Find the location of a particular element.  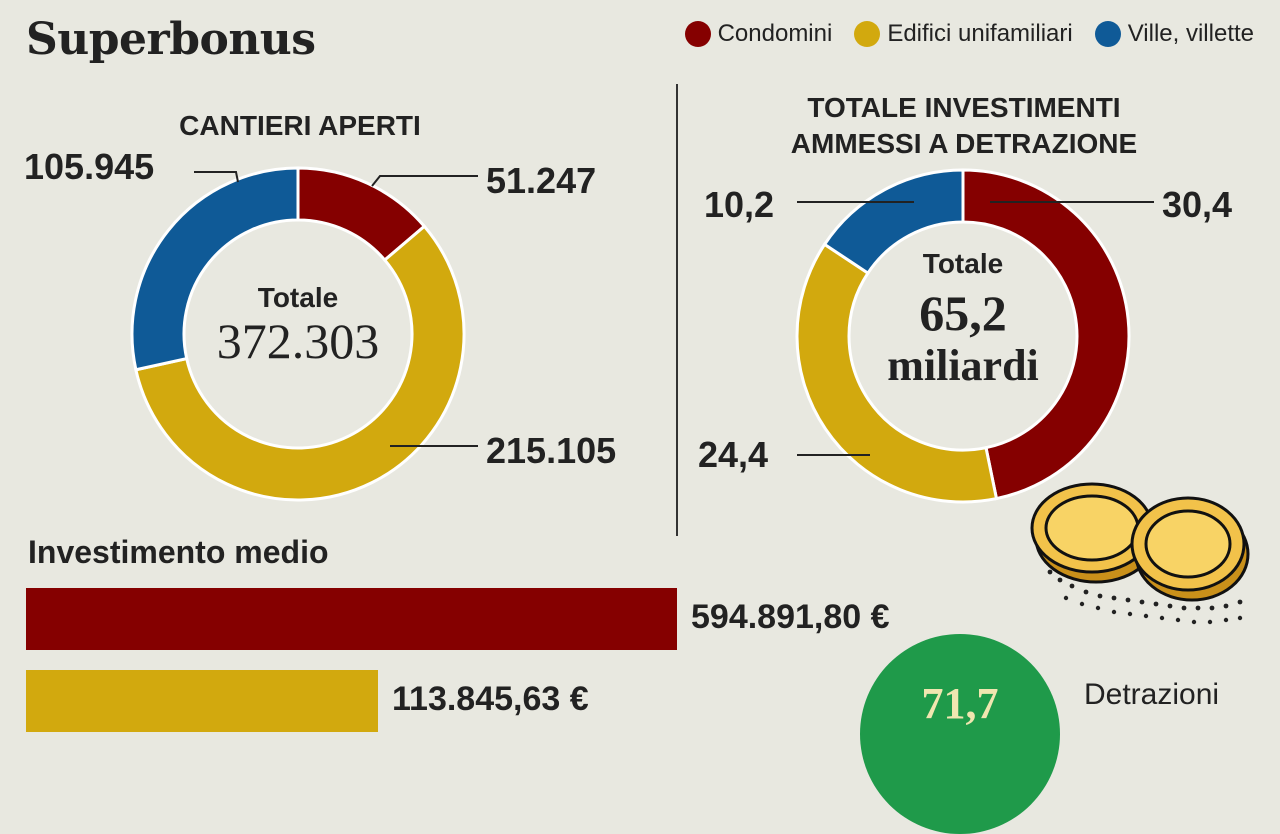

right-total-value: 65,2 is located at coordinates (963, 313).